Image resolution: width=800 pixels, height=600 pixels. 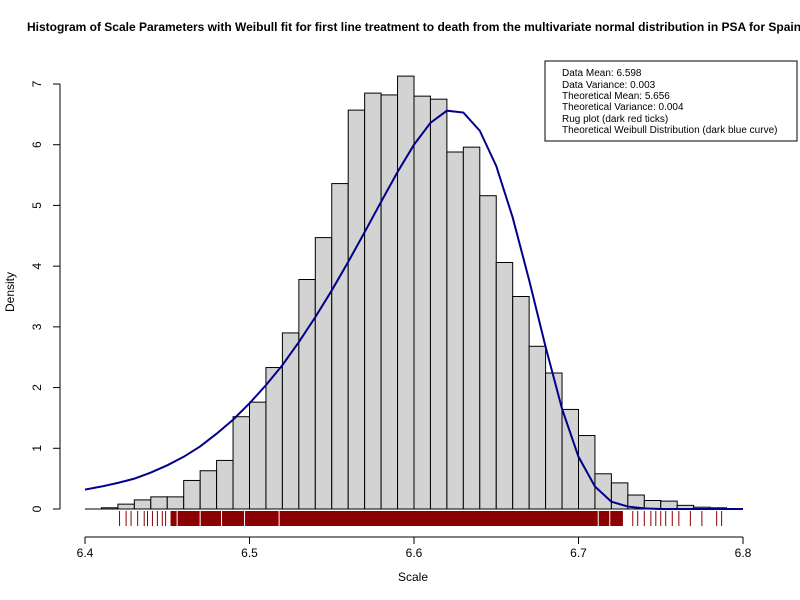 What do you see at coordinates (623, 107) in the screenshot?
I see `legend-theoretical-variance: Theoretical Variance: 0.004` at bounding box center [623, 107].